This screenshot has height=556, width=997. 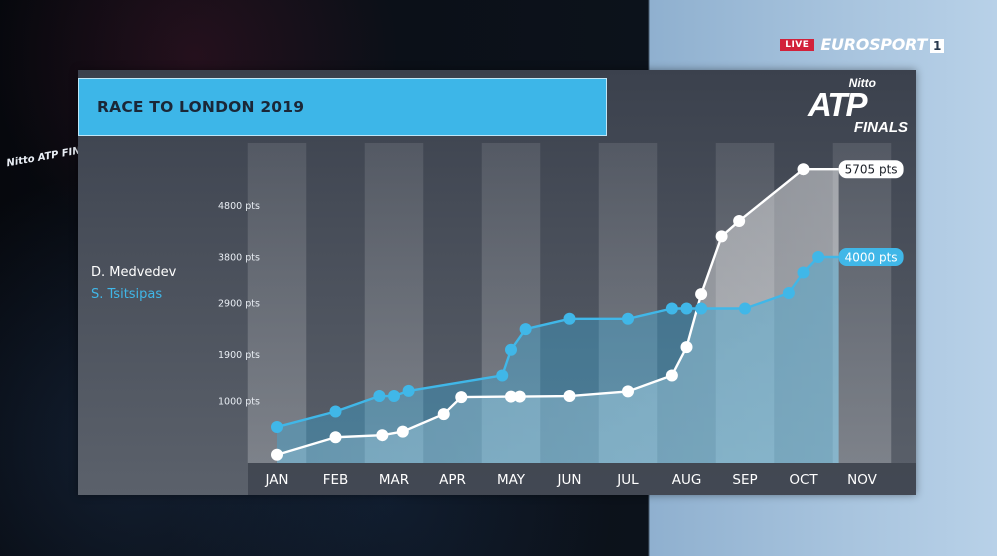 I want to click on end-labels: 5705 pts 4000 pts, so click(x=871, y=213).